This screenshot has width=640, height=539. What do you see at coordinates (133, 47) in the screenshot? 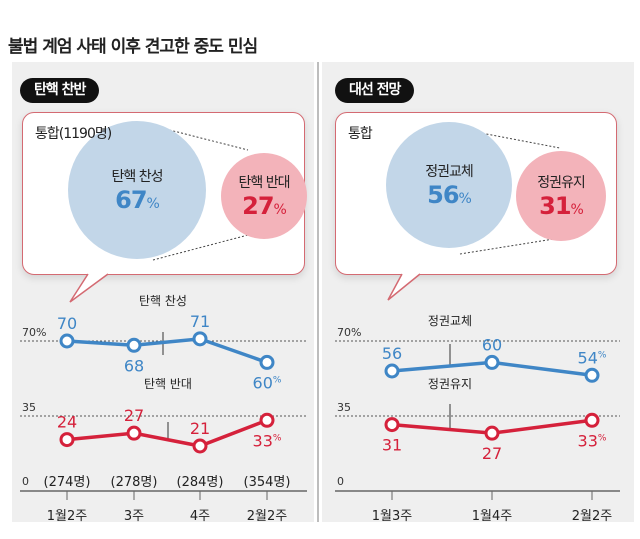
I see `page-title: 불법 계엄 사태 이후 견고한 중도 민심` at bounding box center [133, 47].